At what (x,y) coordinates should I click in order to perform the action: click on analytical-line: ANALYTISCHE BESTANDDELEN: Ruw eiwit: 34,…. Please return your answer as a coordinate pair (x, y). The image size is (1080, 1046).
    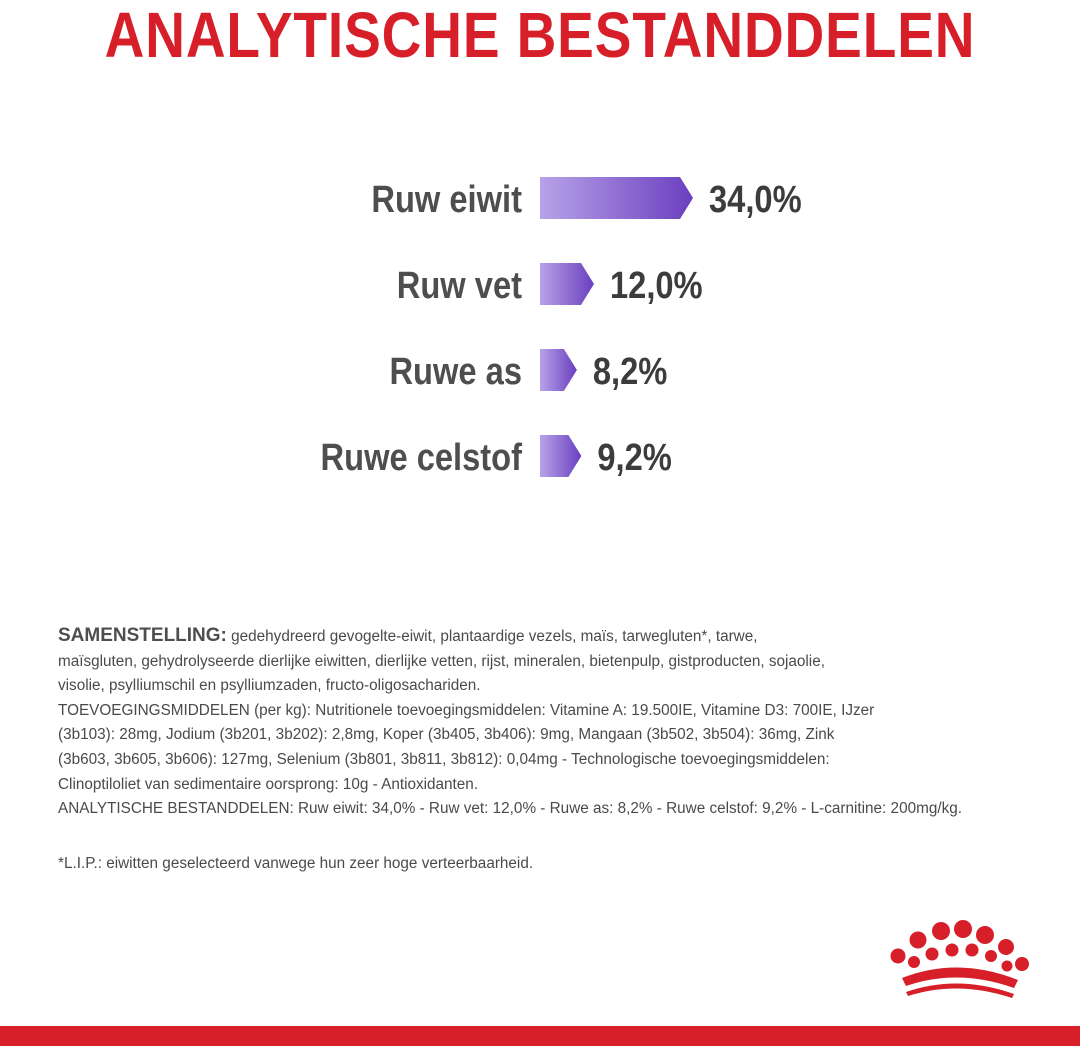
    Looking at the image, I should click on (510, 809).